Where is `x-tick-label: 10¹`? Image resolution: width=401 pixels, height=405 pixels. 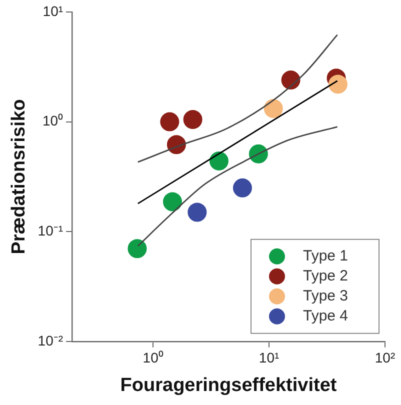
x-tick-label: 10¹ is located at coordinates (269, 358).